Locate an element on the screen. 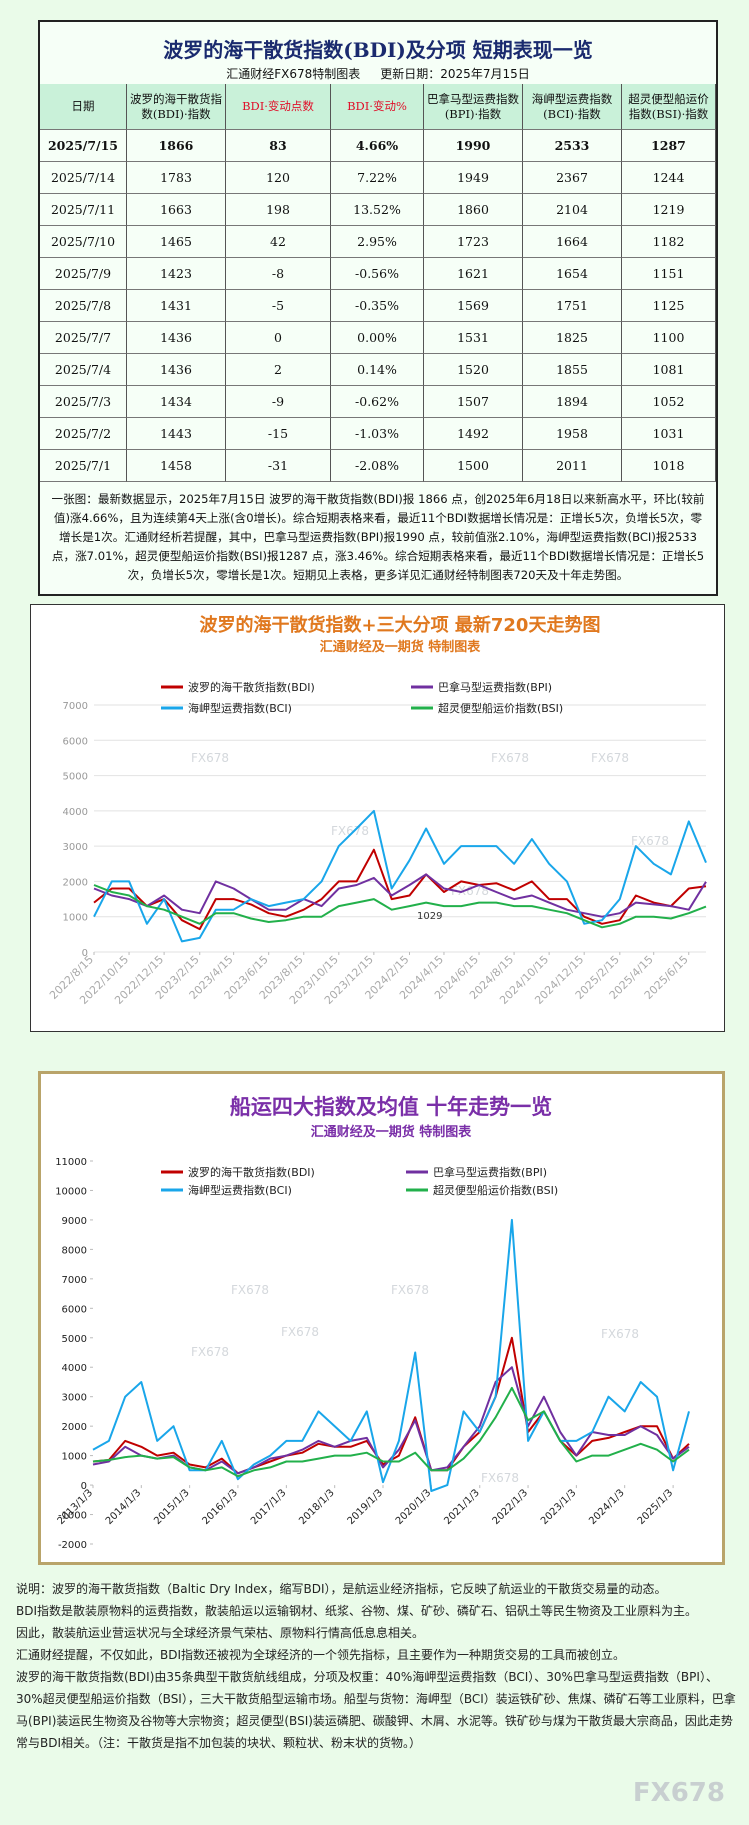 The height and width of the screenshot is (1825, 749). x-tick-label: 2016/1/3 is located at coordinates (221, 1507).